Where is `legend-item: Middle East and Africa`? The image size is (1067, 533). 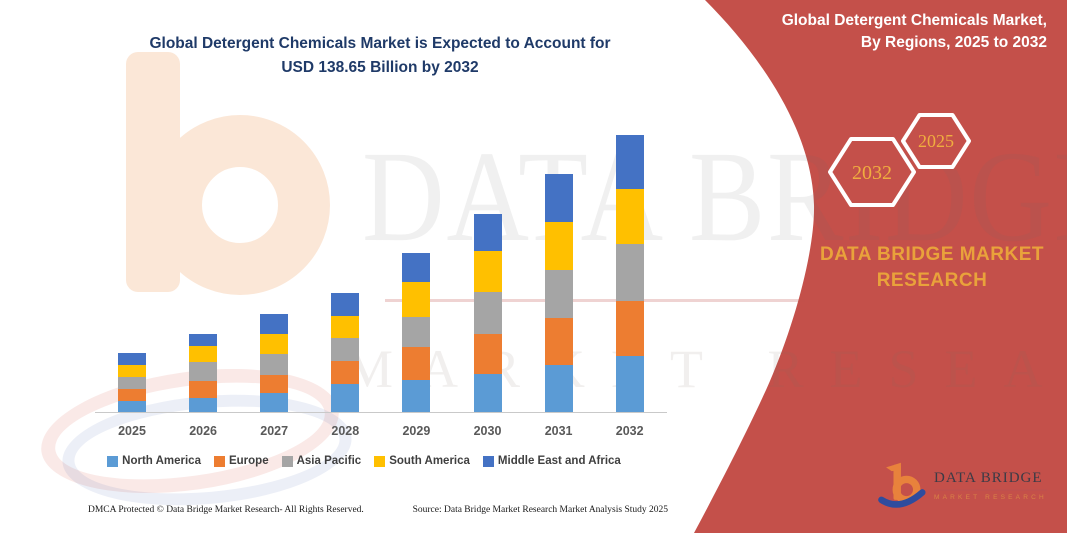
legend-item: Middle East and Africa is located at coordinates (551, 461).